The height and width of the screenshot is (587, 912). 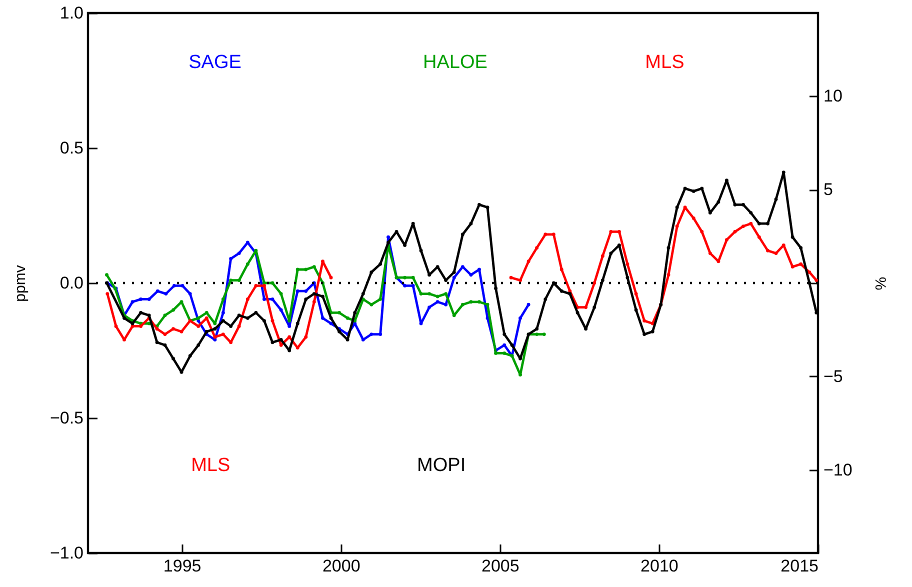 What do you see at coordinates (838, 470) in the screenshot?
I see `y2-tick-label: −10` at bounding box center [838, 470].